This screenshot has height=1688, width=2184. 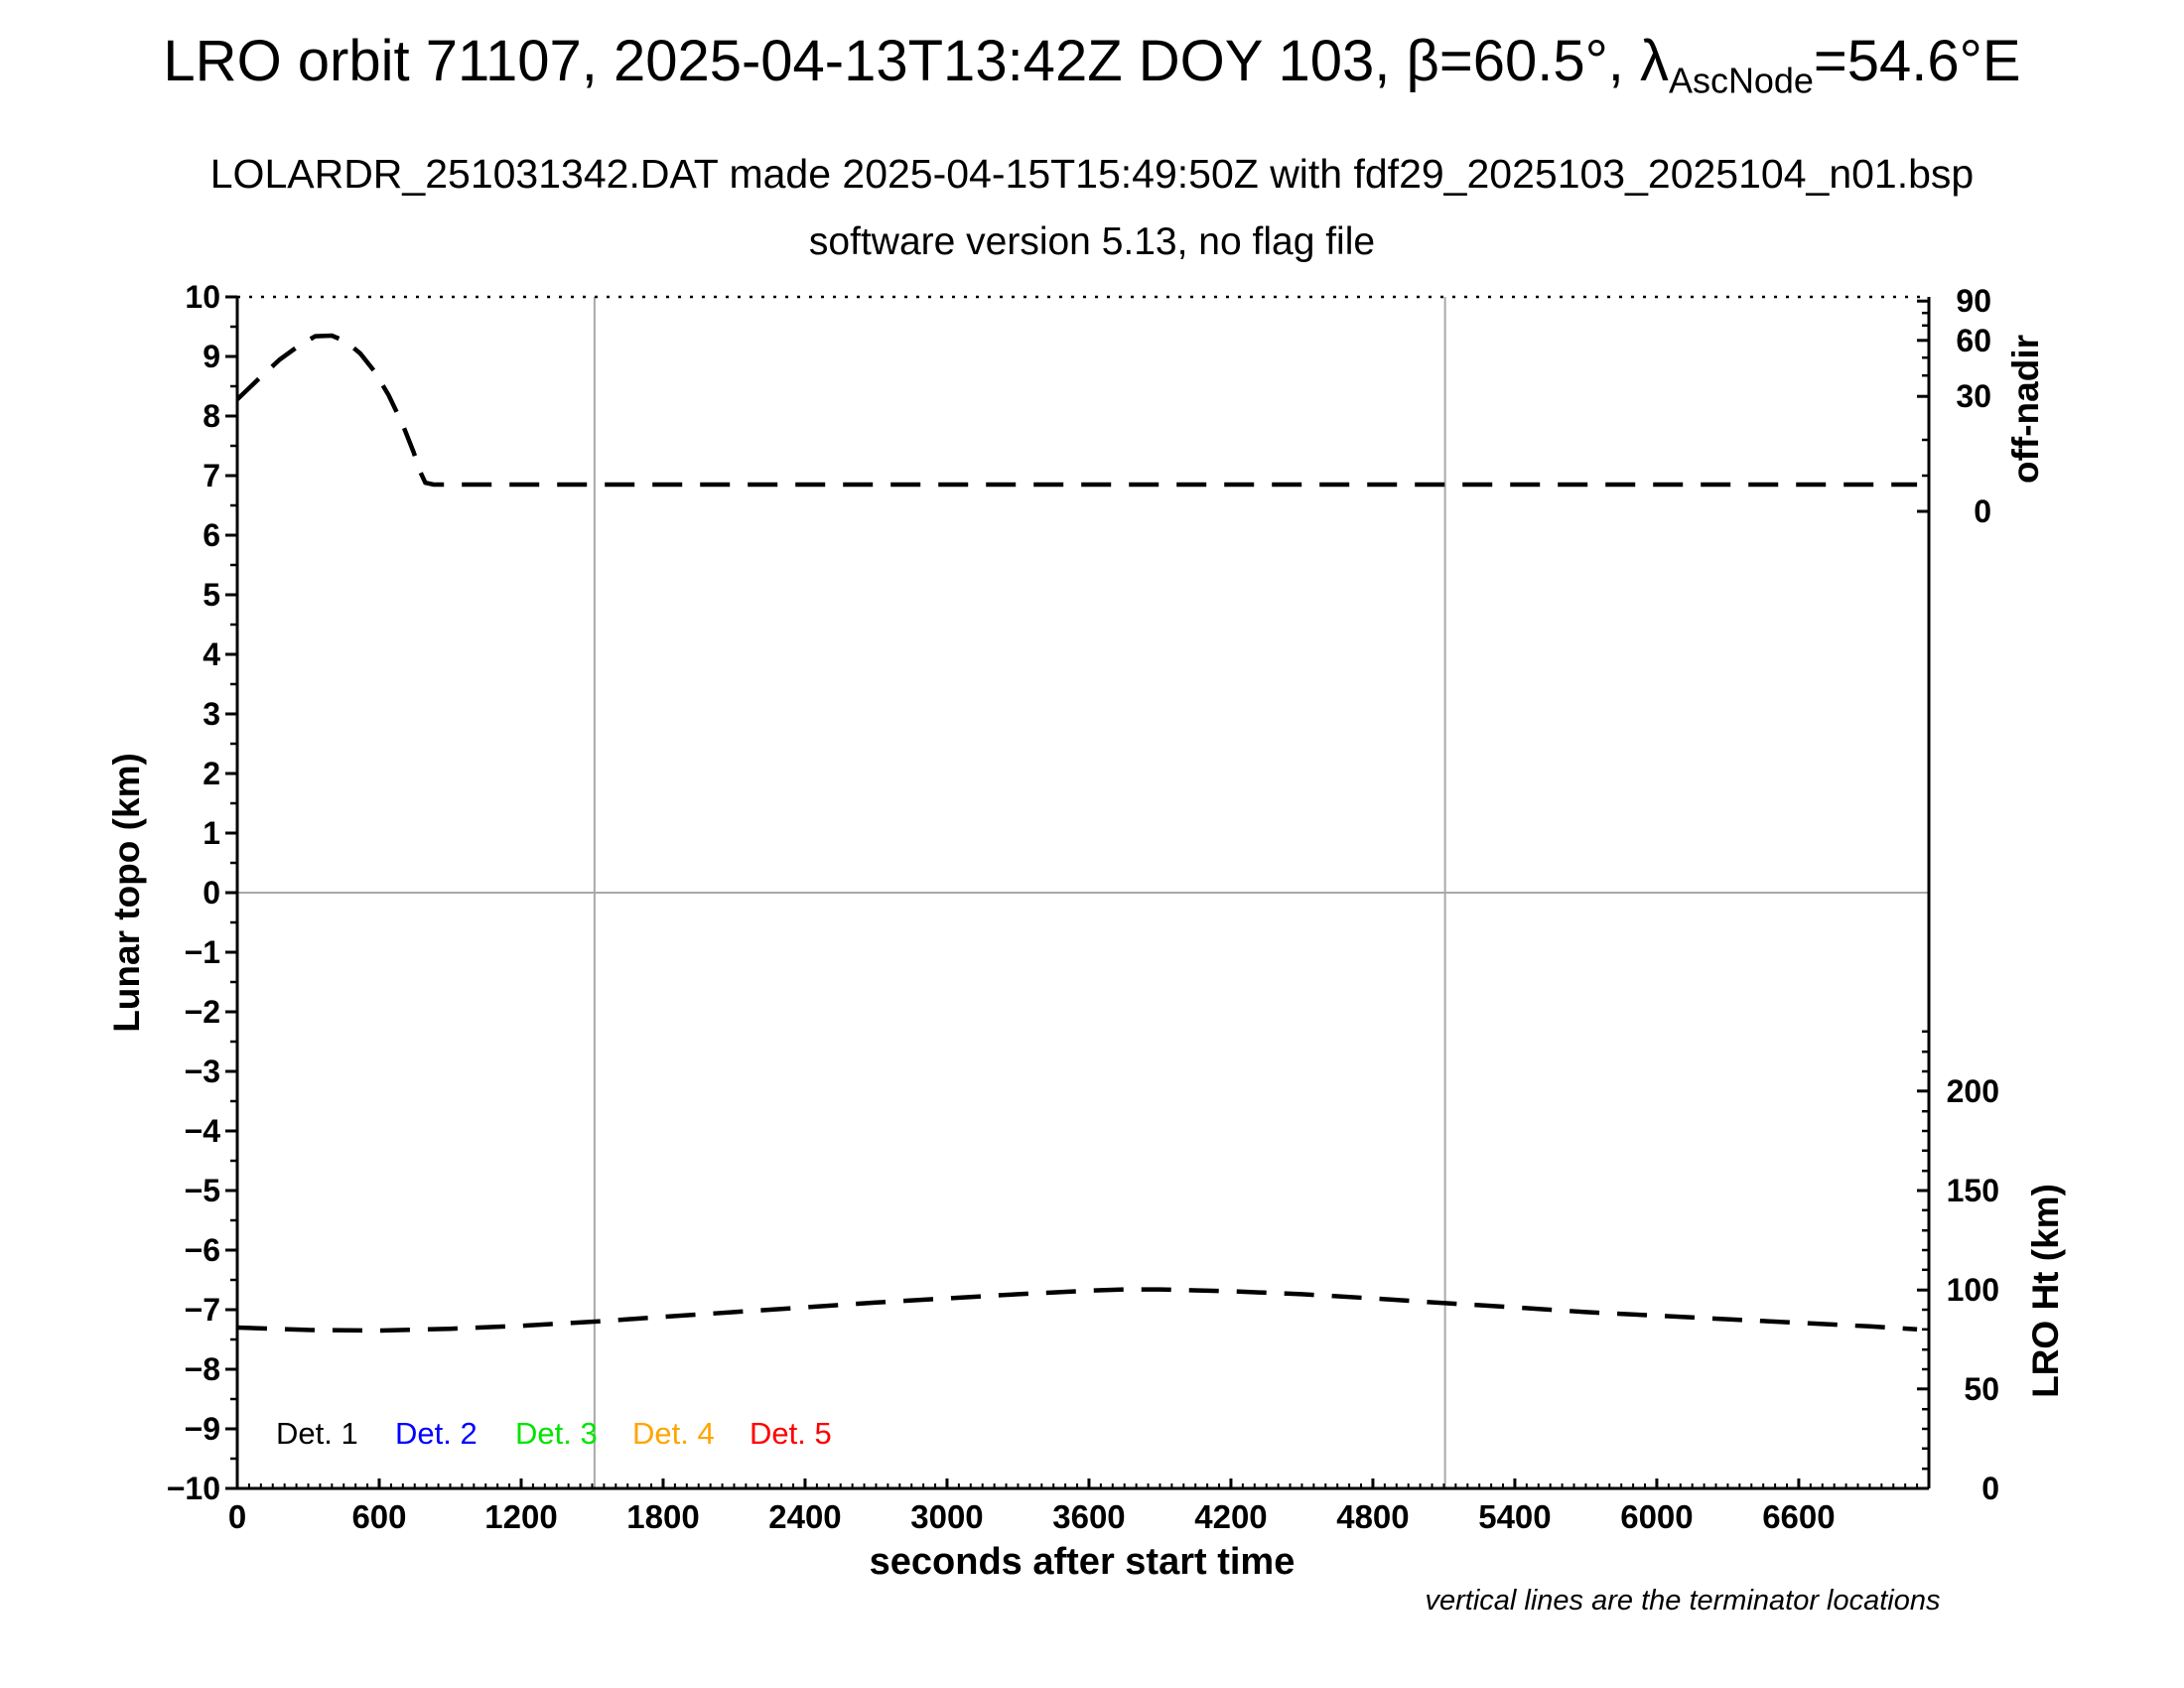 What do you see at coordinates (1982, 511) in the screenshot?
I see `off-nadir-tick-label: 0` at bounding box center [1982, 511].